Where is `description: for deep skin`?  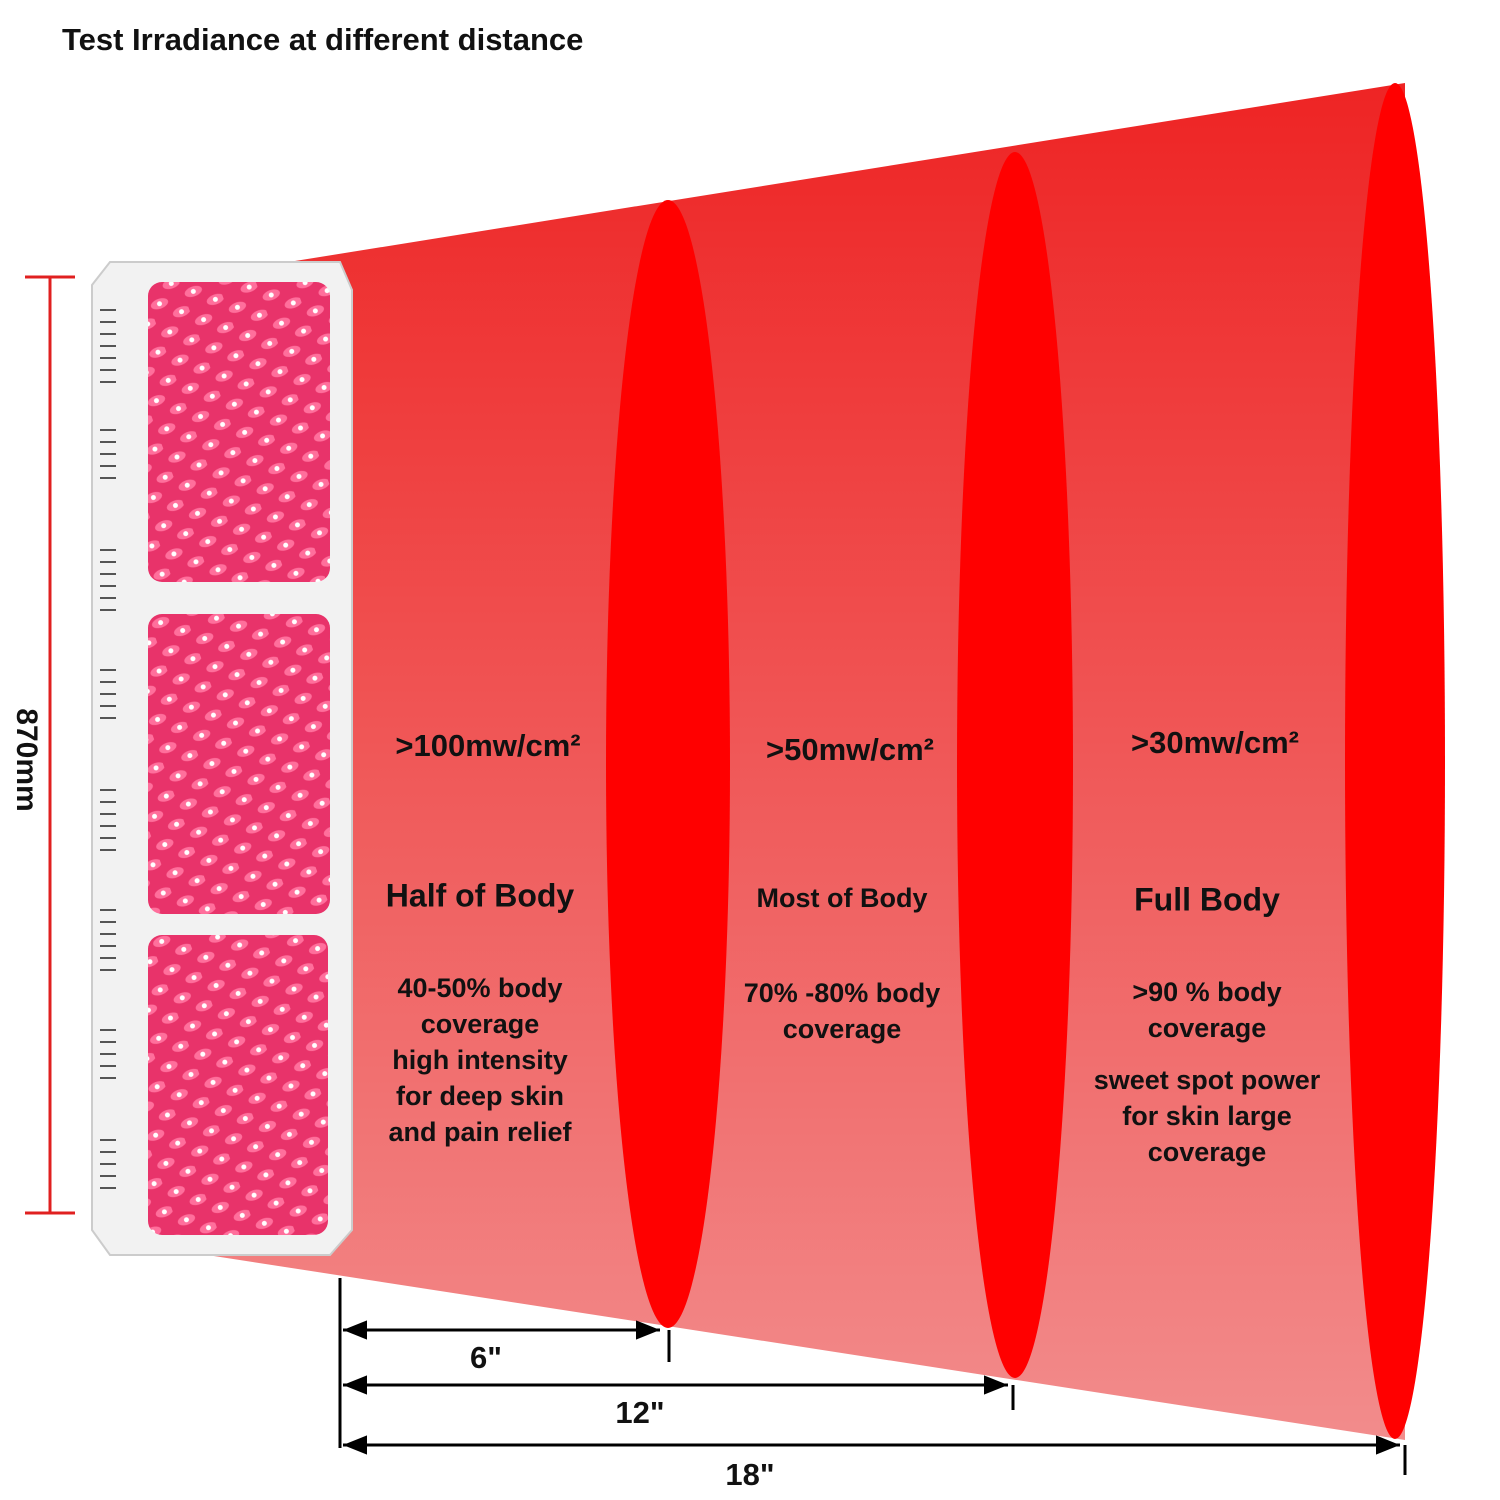
description: for deep skin is located at coordinates (480, 1096).